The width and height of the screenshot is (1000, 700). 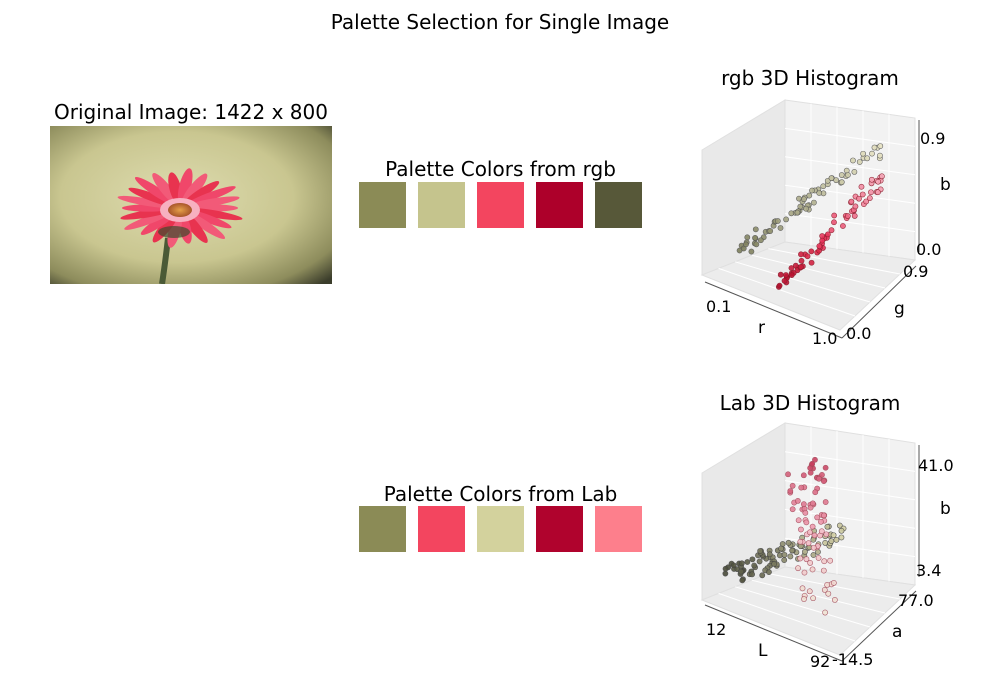 I want to click on y-tick-label: 0.9, so click(x=915, y=271).